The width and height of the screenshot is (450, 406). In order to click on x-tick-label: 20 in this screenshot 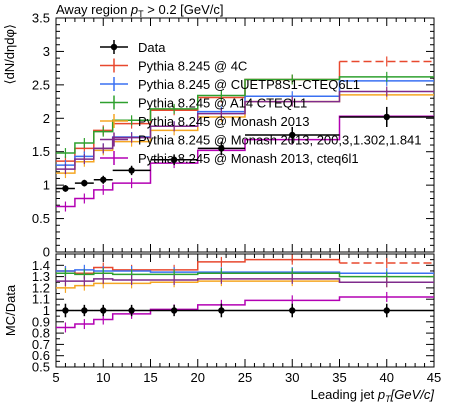, I will do `click(198, 377)`.